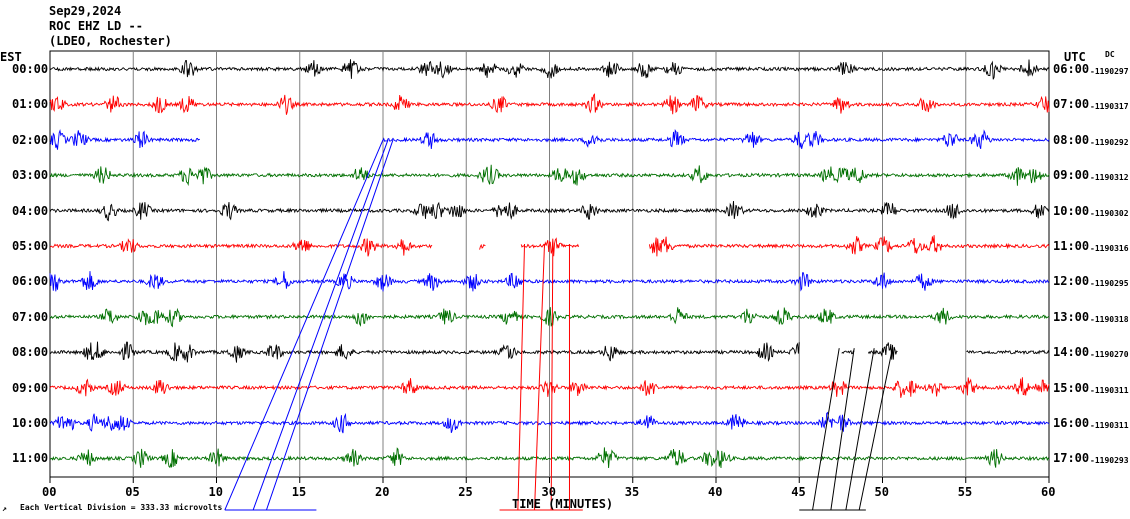 This screenshot has height=519, width=1130. What do you see at coordinates (1071, 316) in the screenshot?
I see `utc-hour-label: 13:00` at bounding box center [1071, 316].